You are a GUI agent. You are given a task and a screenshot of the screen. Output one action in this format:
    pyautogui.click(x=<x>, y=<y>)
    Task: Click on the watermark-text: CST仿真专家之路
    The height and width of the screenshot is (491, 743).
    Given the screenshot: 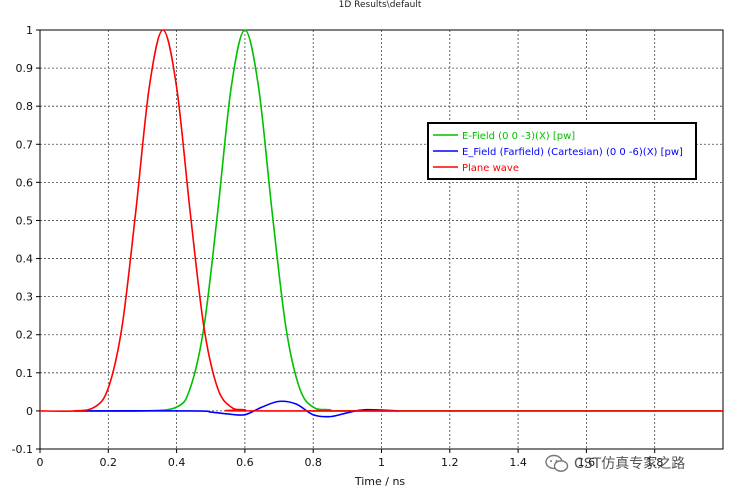 What is the action you would take?
    pyautogui.click(x=629, y=463)
    